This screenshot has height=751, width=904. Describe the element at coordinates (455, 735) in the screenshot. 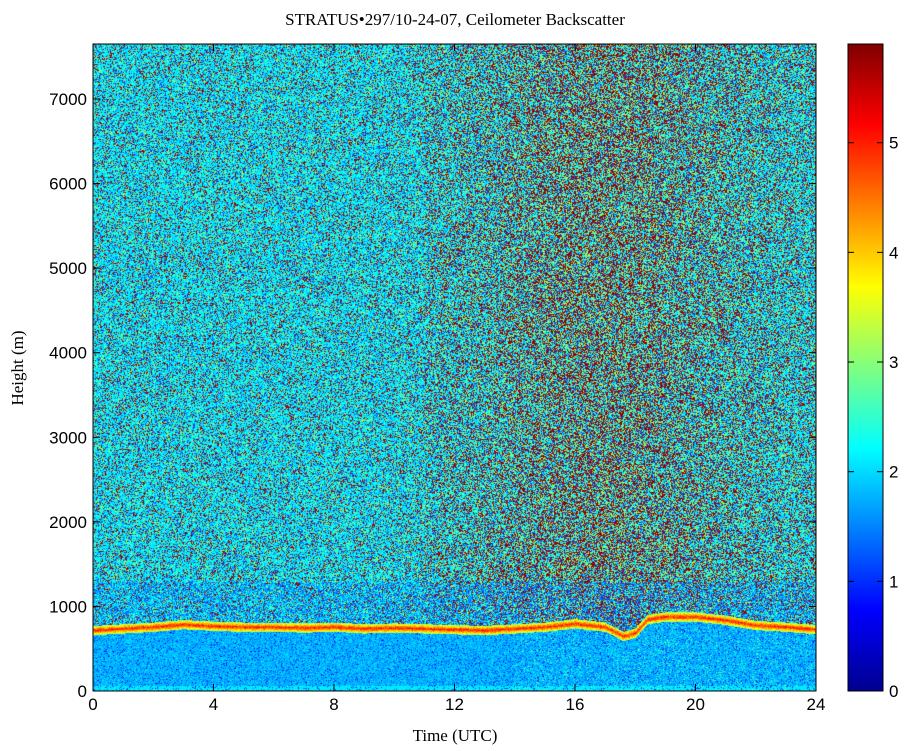

I see `x-axis-label: Time (UTC)` at that location.